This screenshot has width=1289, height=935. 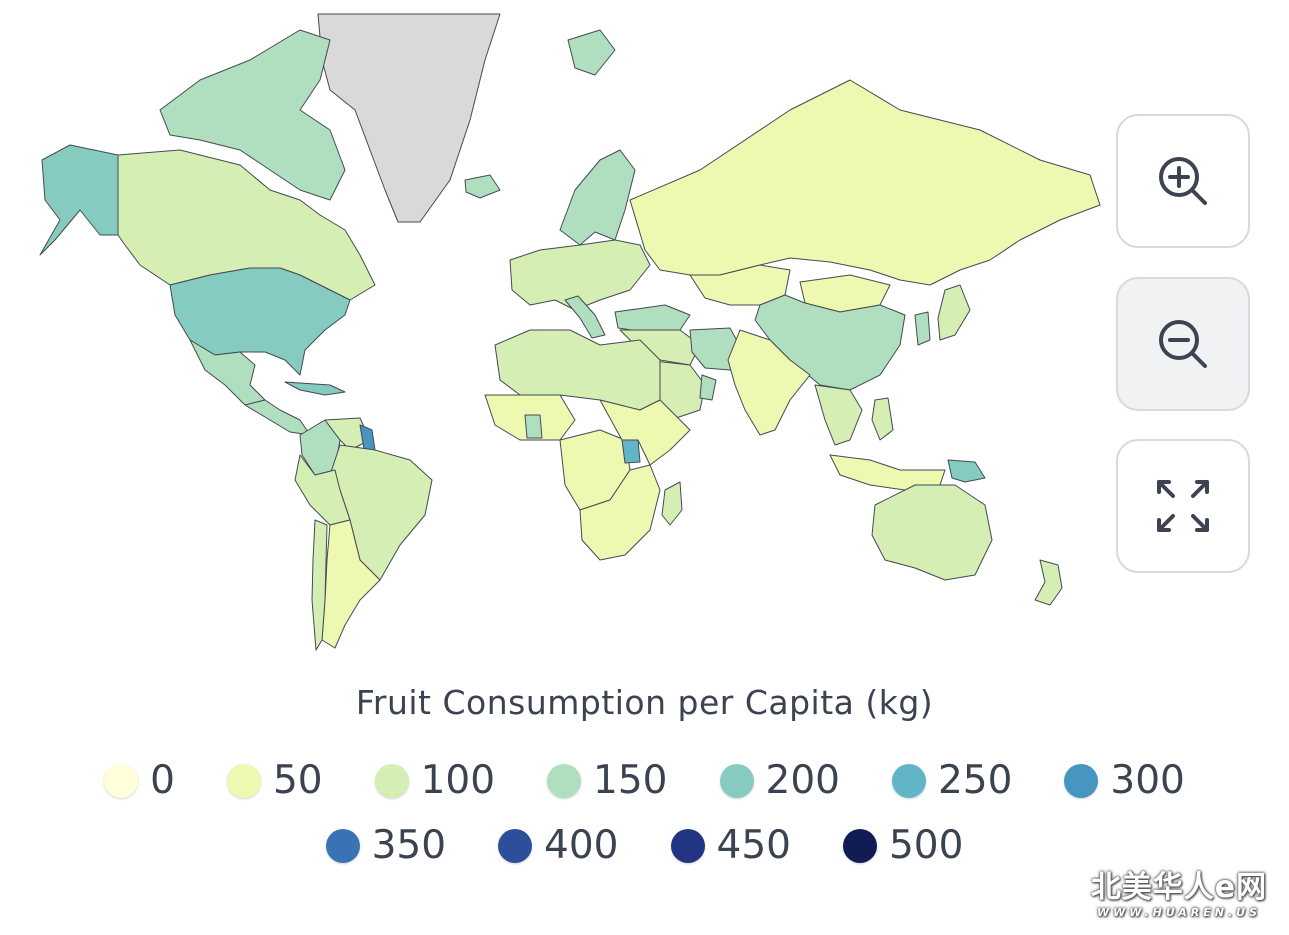 I want to click on fullscreen-button, so click(x=1183, y=506).